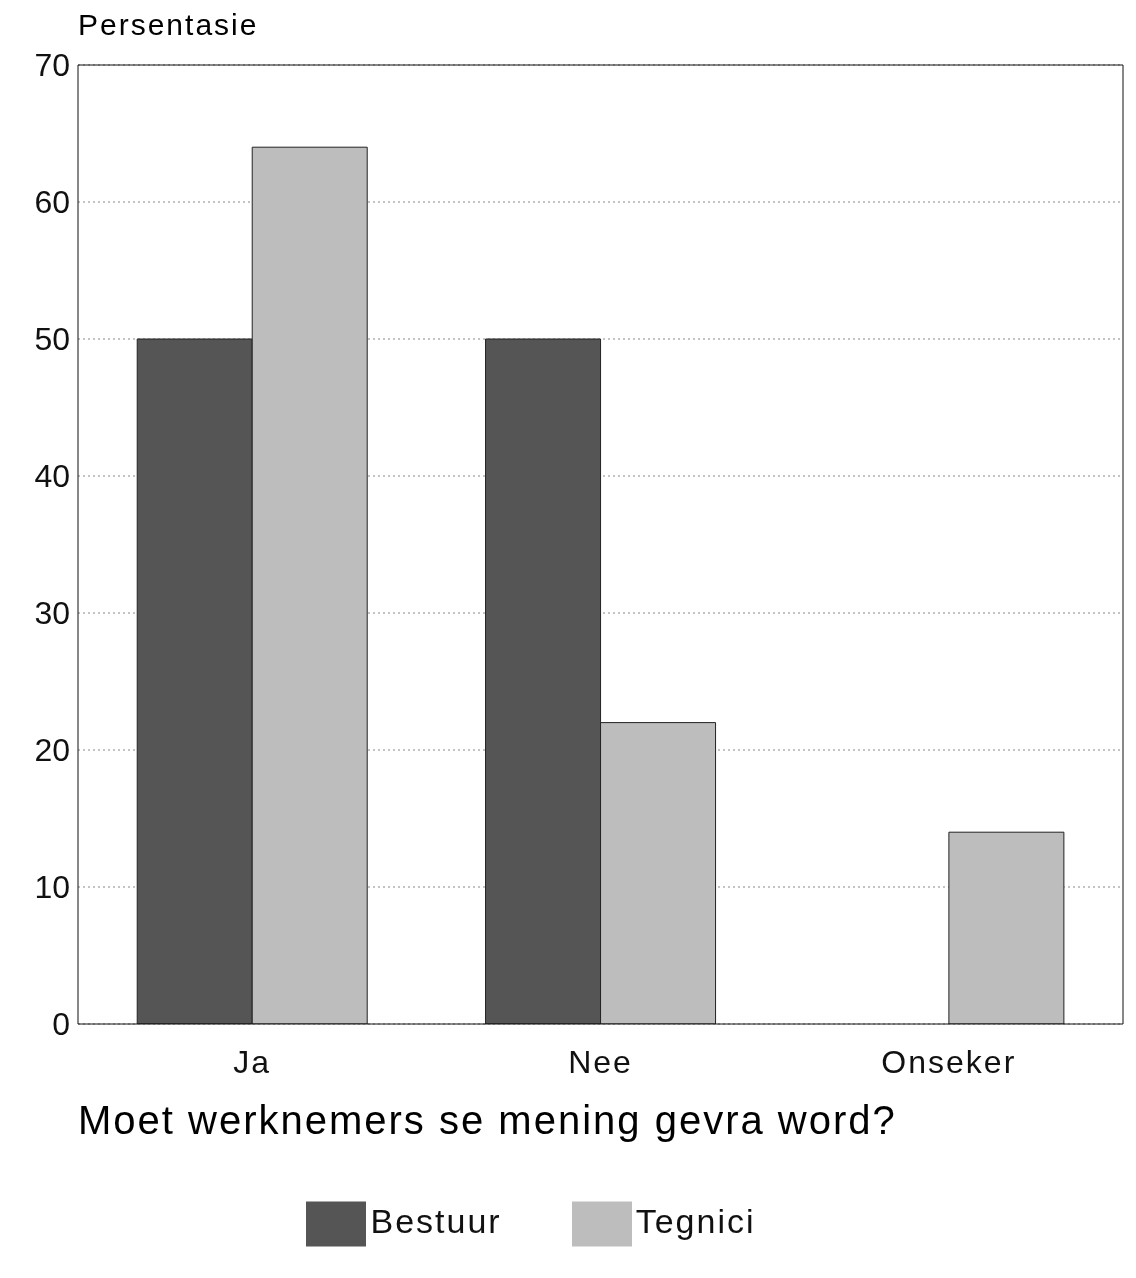 The height and width of the screenshot is (1278, 1136). I want to click on x-tick-label: Onseker, so click(949, 1061).